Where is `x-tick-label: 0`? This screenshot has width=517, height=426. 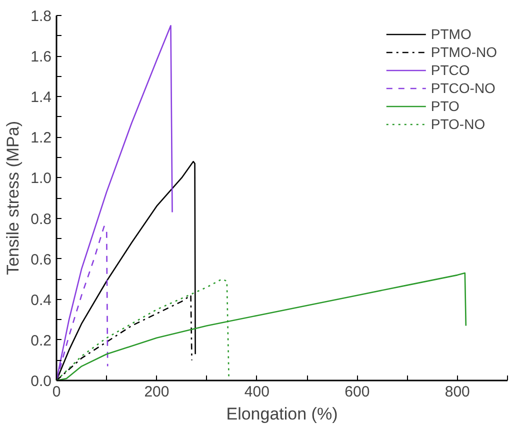
x-tick-label: 0 is located at coordinates (56, 392).